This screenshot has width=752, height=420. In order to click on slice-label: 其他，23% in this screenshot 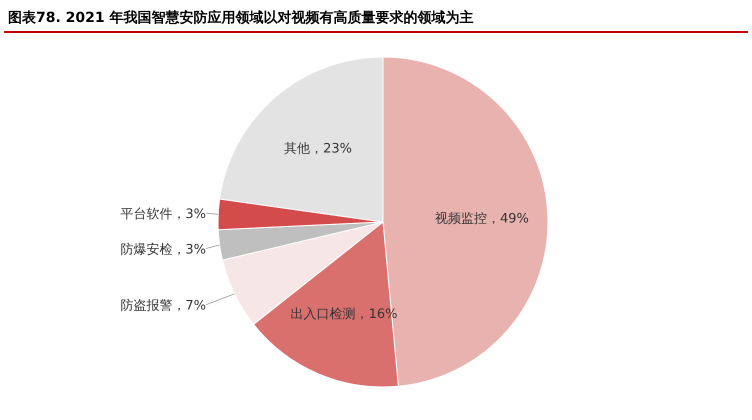, I will do `click(318, 148)`.